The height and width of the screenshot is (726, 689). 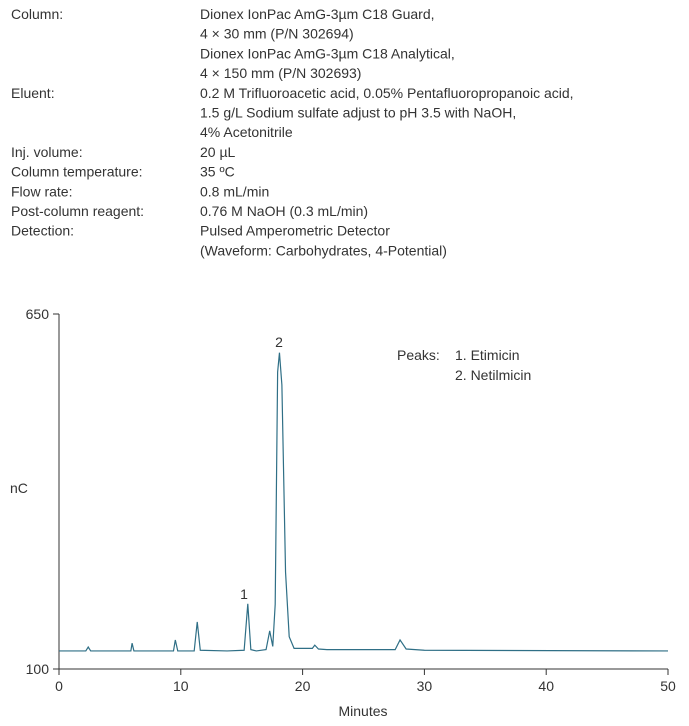 I want to click on condition-value: 0.8 mL/min, so click(x=234, y=191).